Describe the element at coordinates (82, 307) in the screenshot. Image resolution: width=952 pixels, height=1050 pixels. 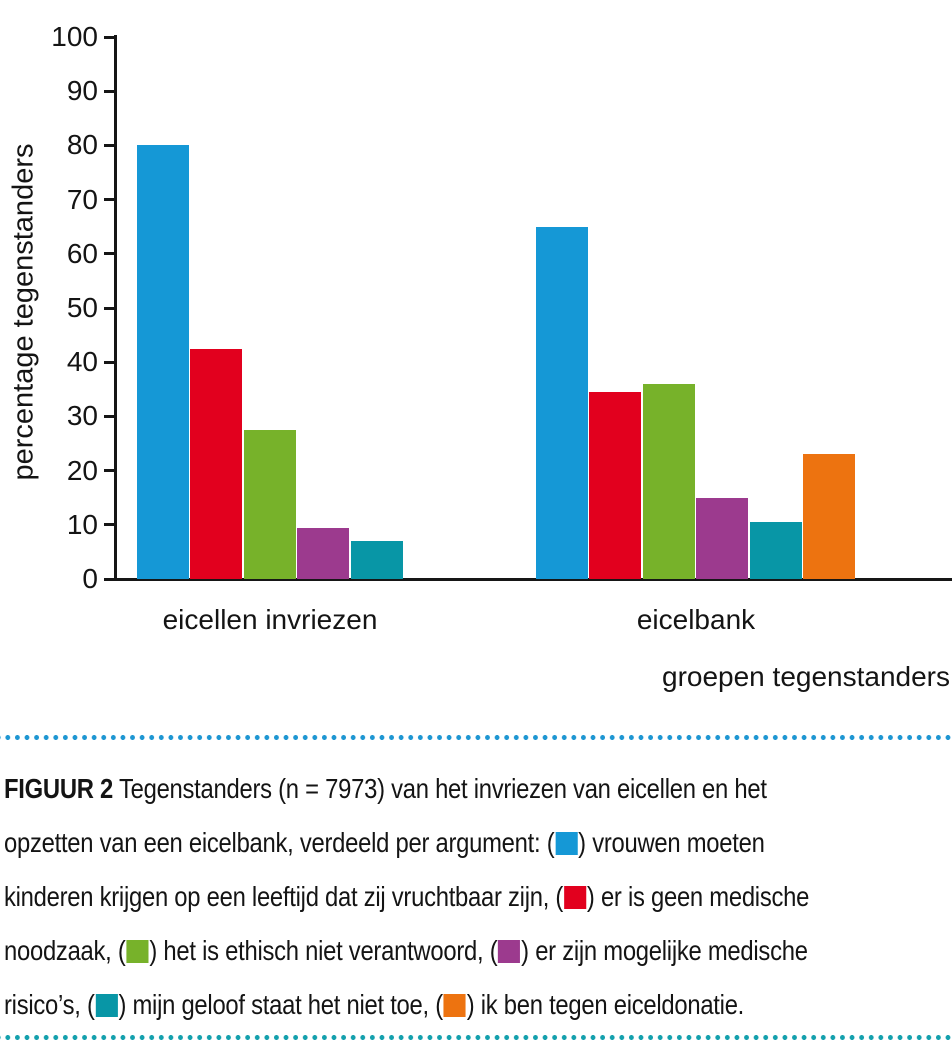
I see `y-tick-label: 50` at that location.